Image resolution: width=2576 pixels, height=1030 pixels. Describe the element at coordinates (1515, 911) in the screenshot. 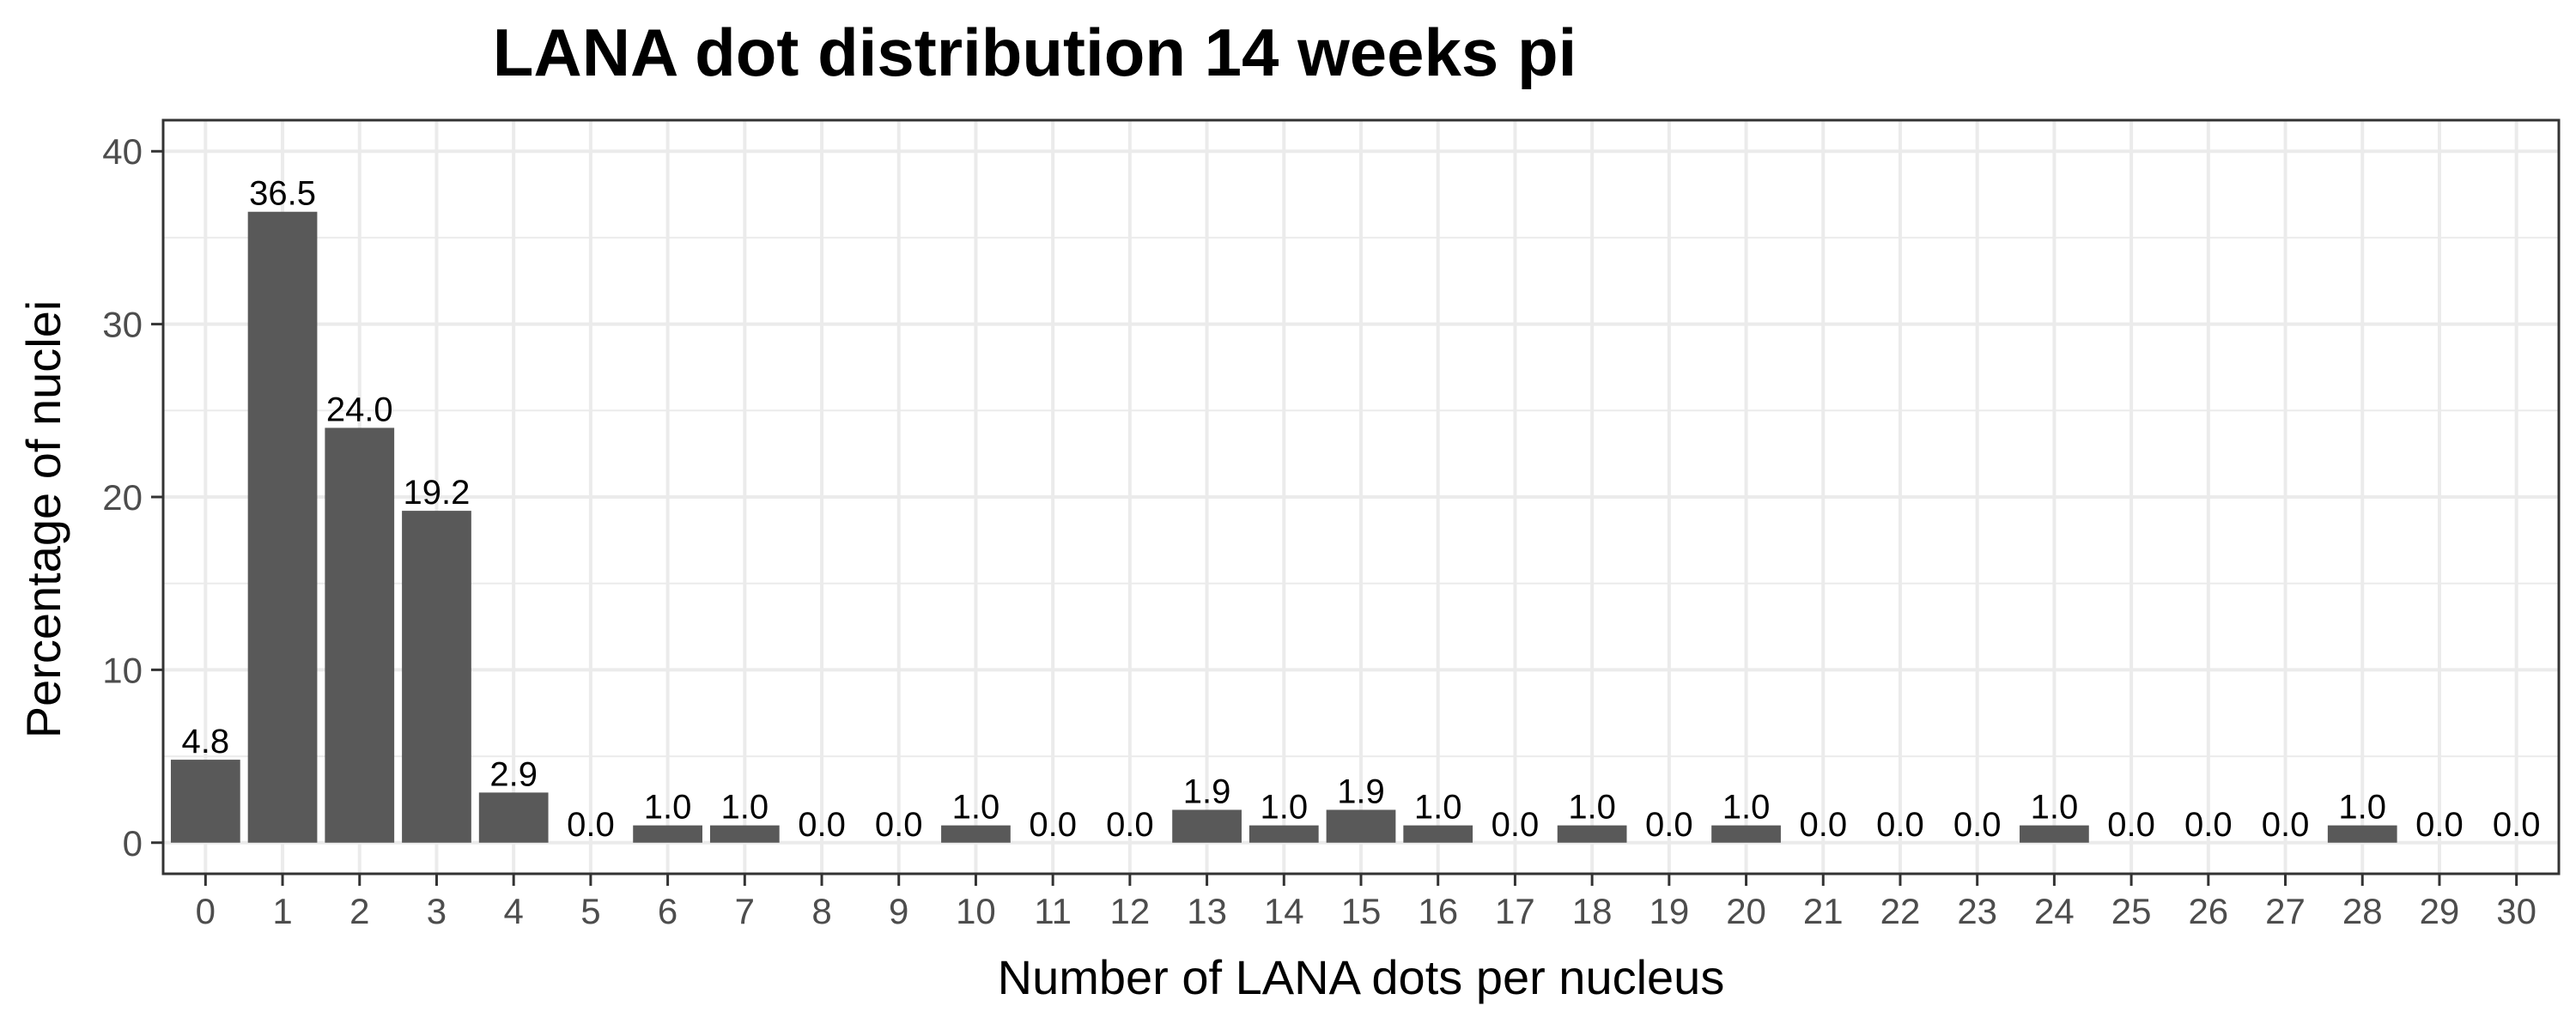

I see `x-tick-label: 17` at that location.